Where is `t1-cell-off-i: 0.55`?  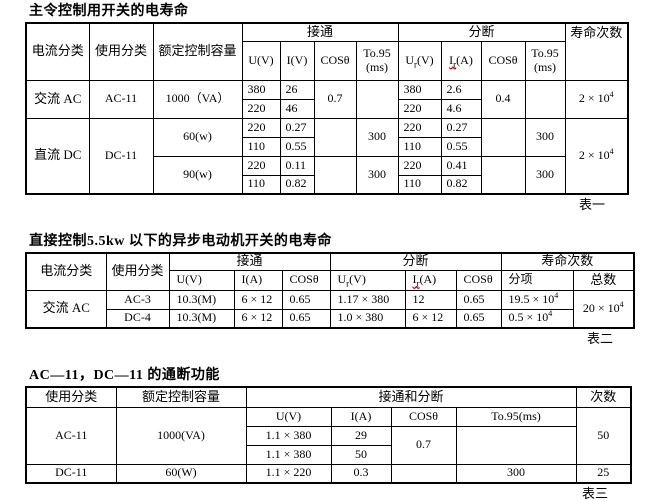
t1-cell-off-i: 0.55 is located at coordinates (461, 146).